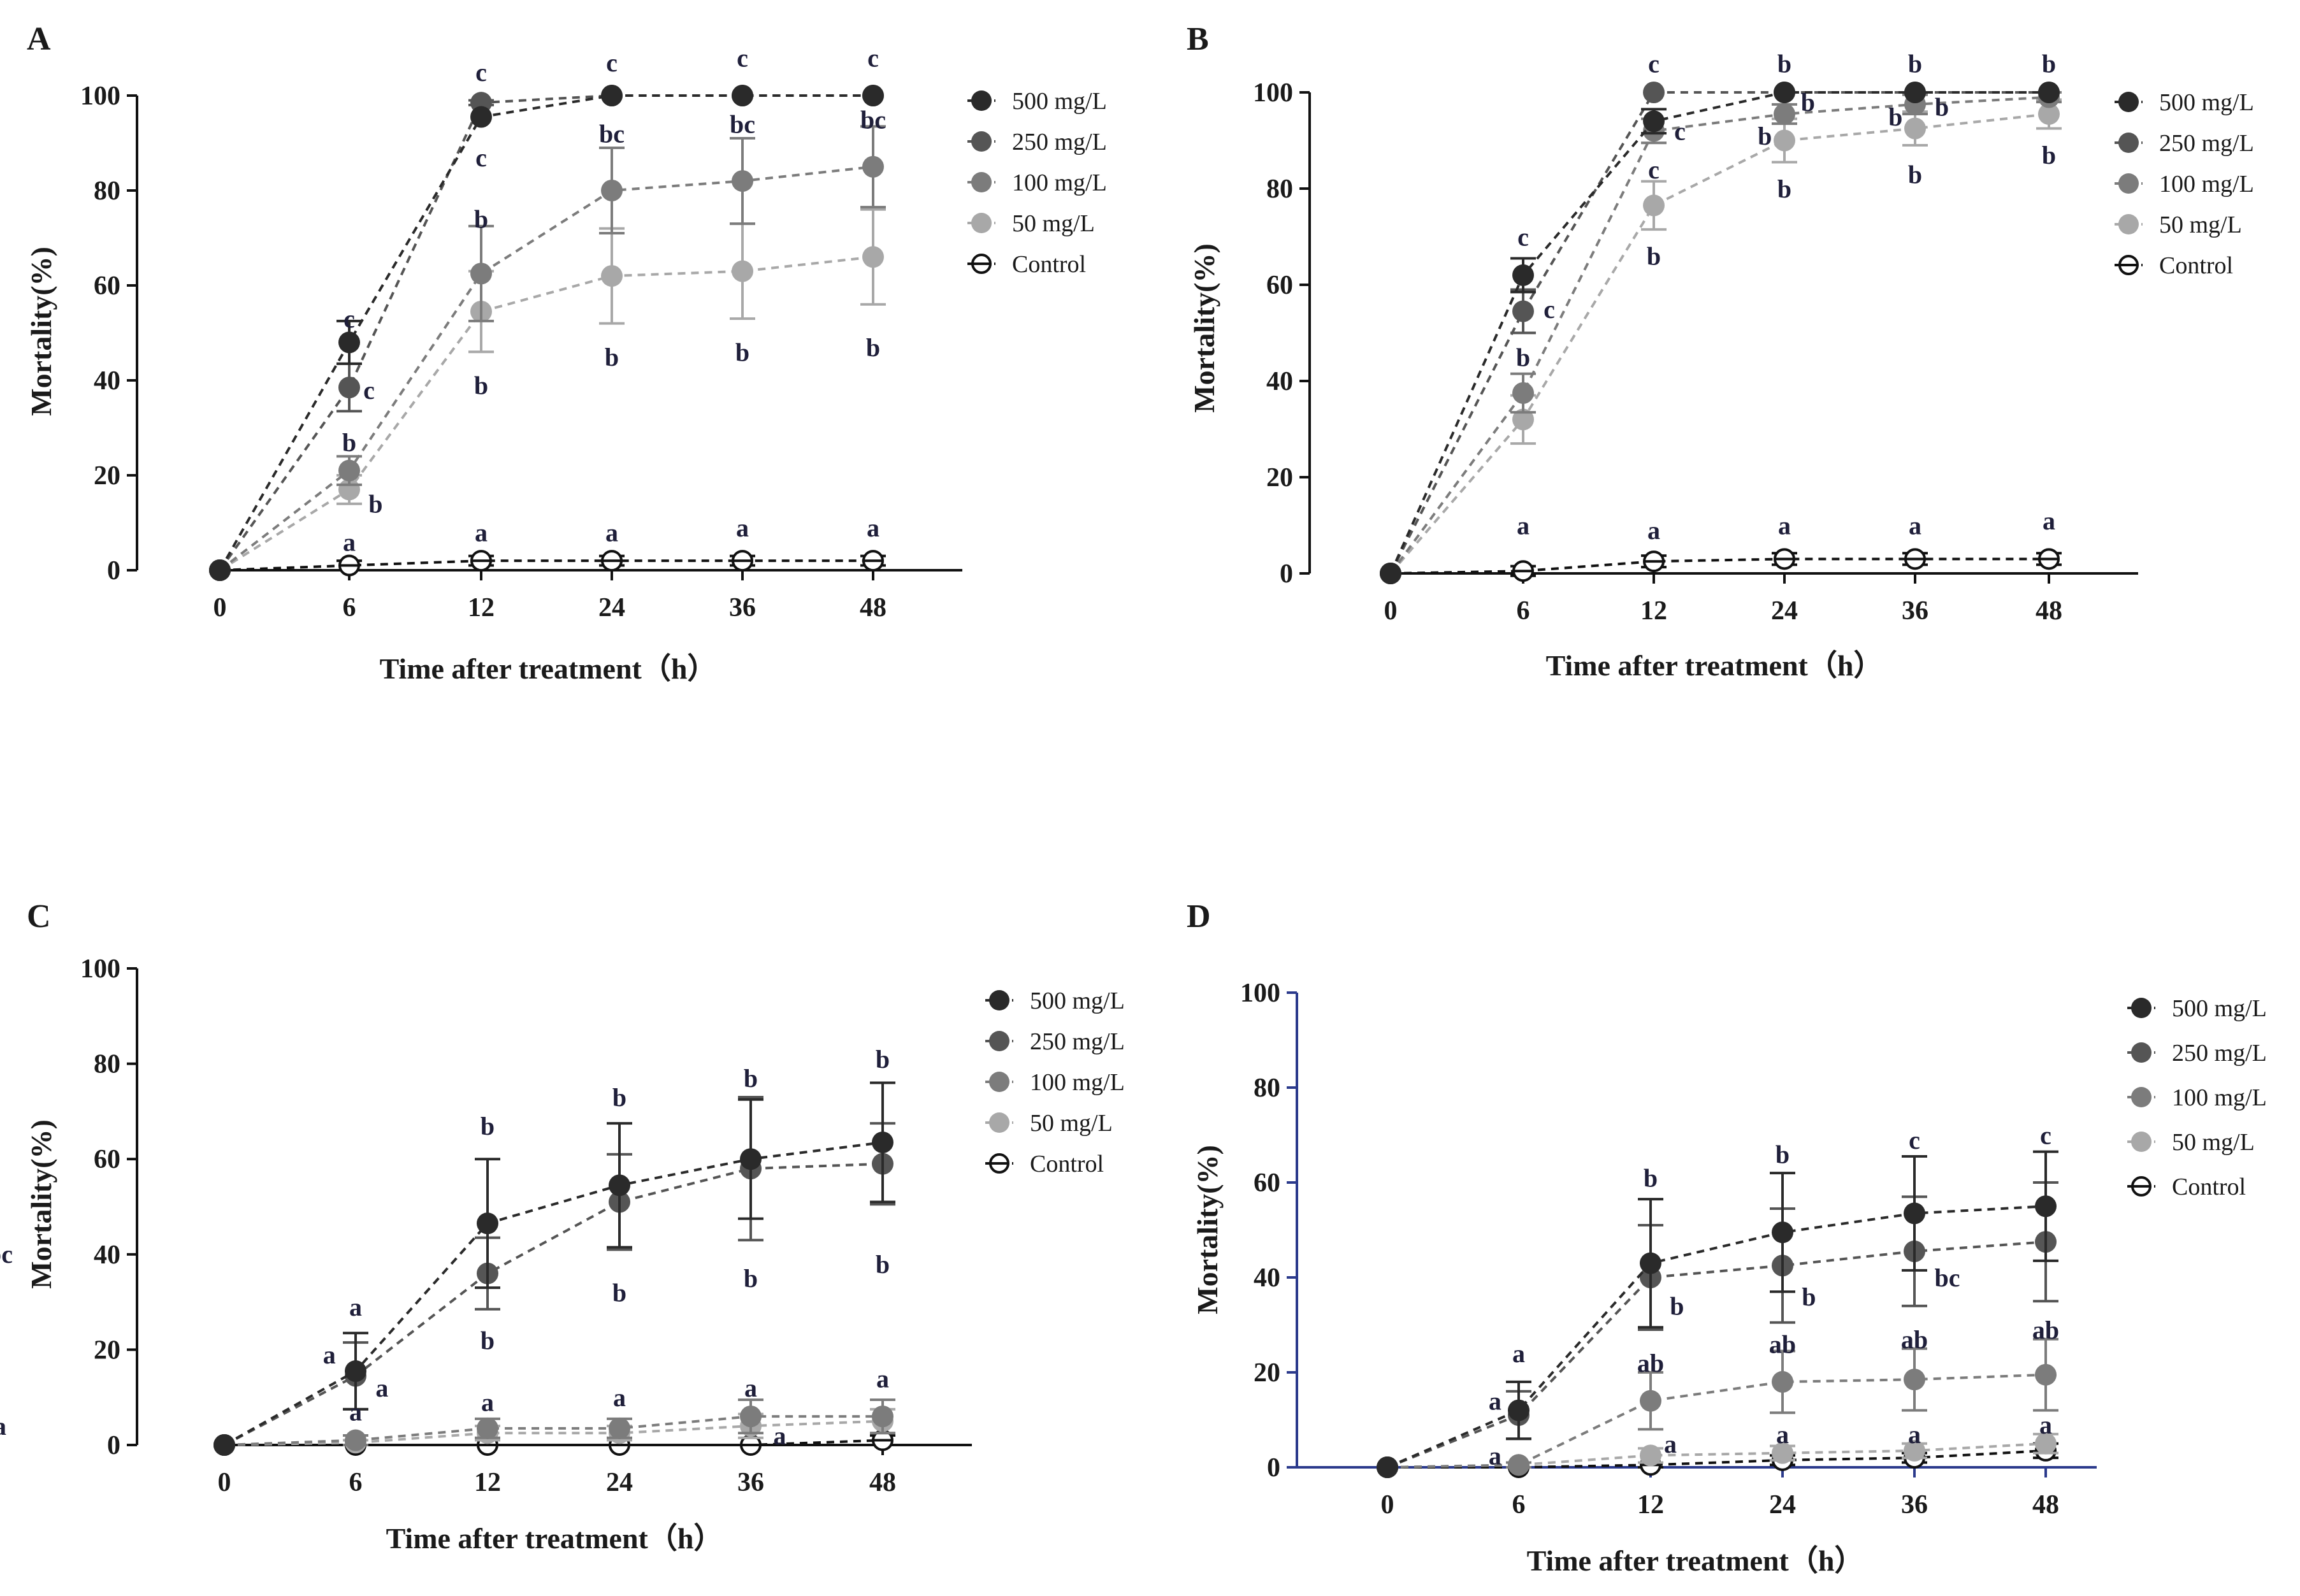 This screenshot has width=2300, height=1596. What do you see at coordinates (107, 1255) in the screenshot?
I see `y-tick-label: 40` at bounding box center [107, 1255].